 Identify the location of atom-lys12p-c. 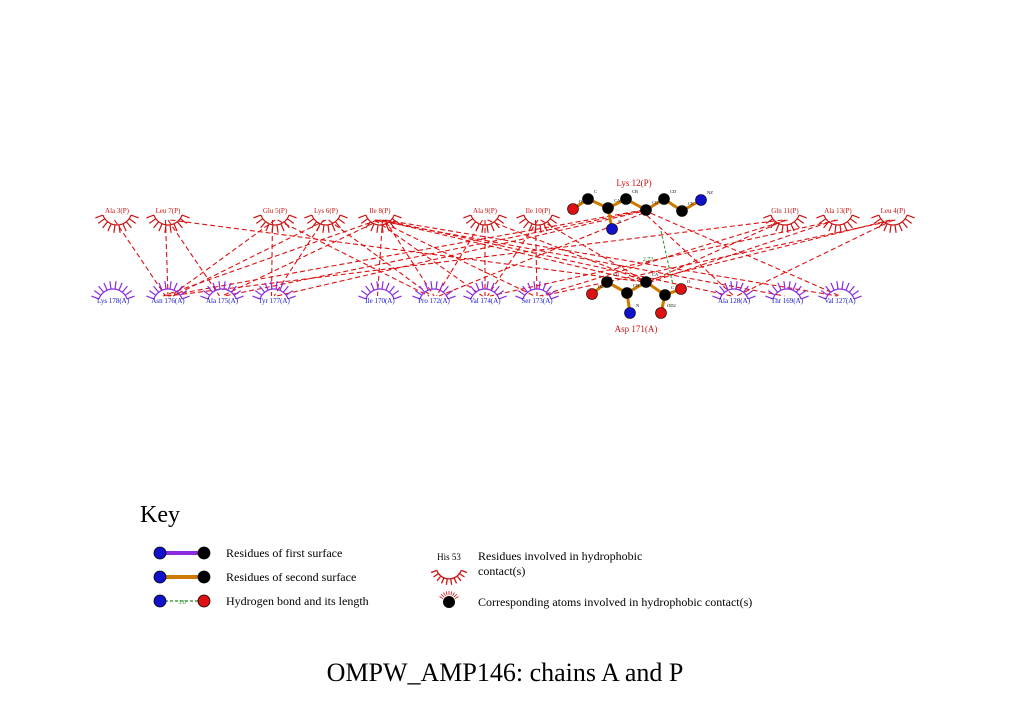
(588, 199).